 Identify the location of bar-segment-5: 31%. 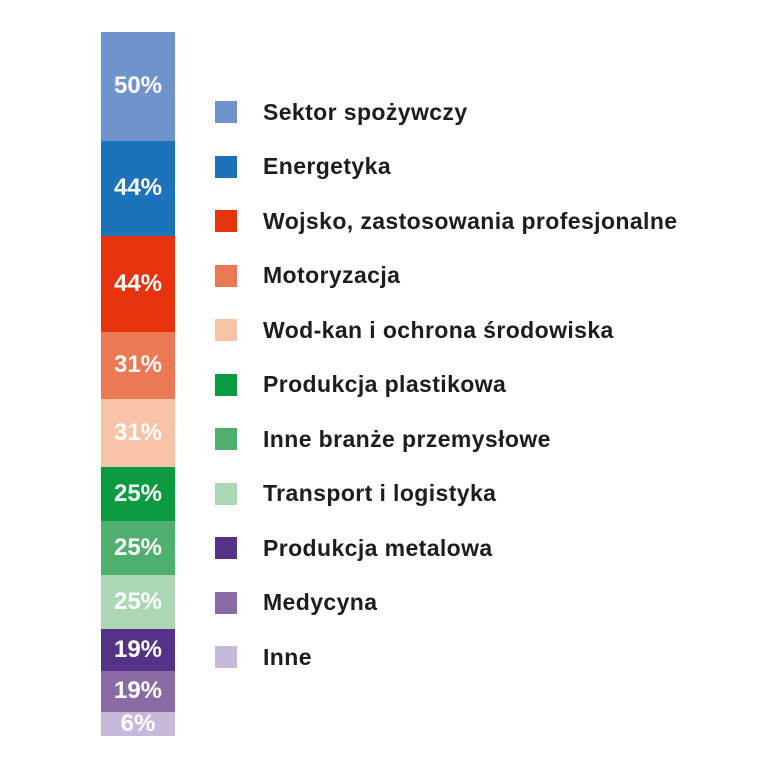
(138, 433).